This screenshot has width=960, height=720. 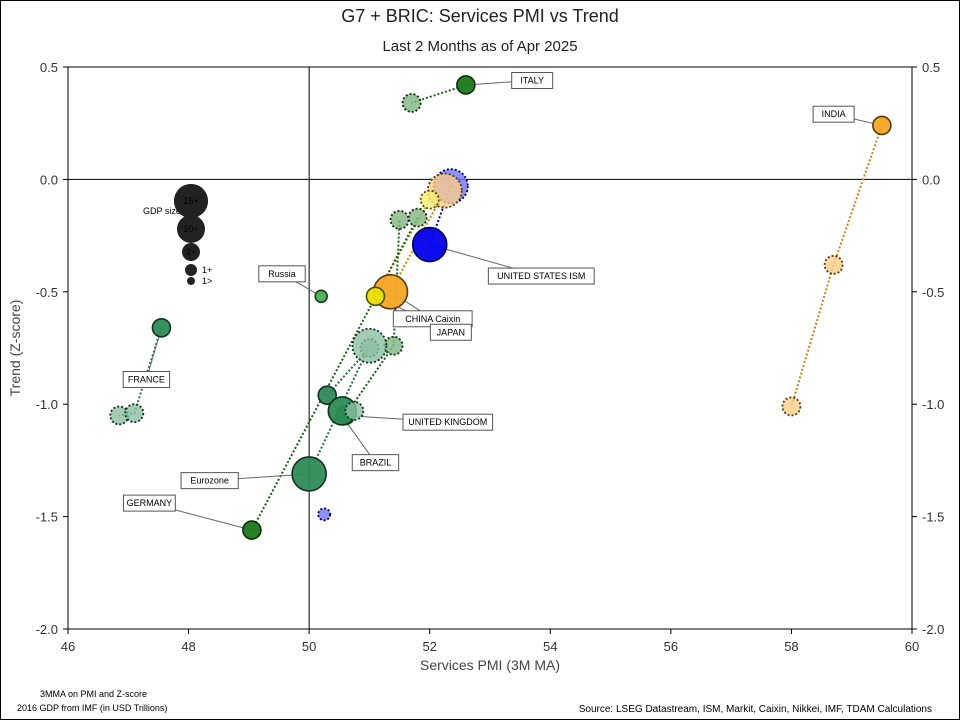 I want to click on label-brazil: BRAZIL, so click(x=376, y=463).